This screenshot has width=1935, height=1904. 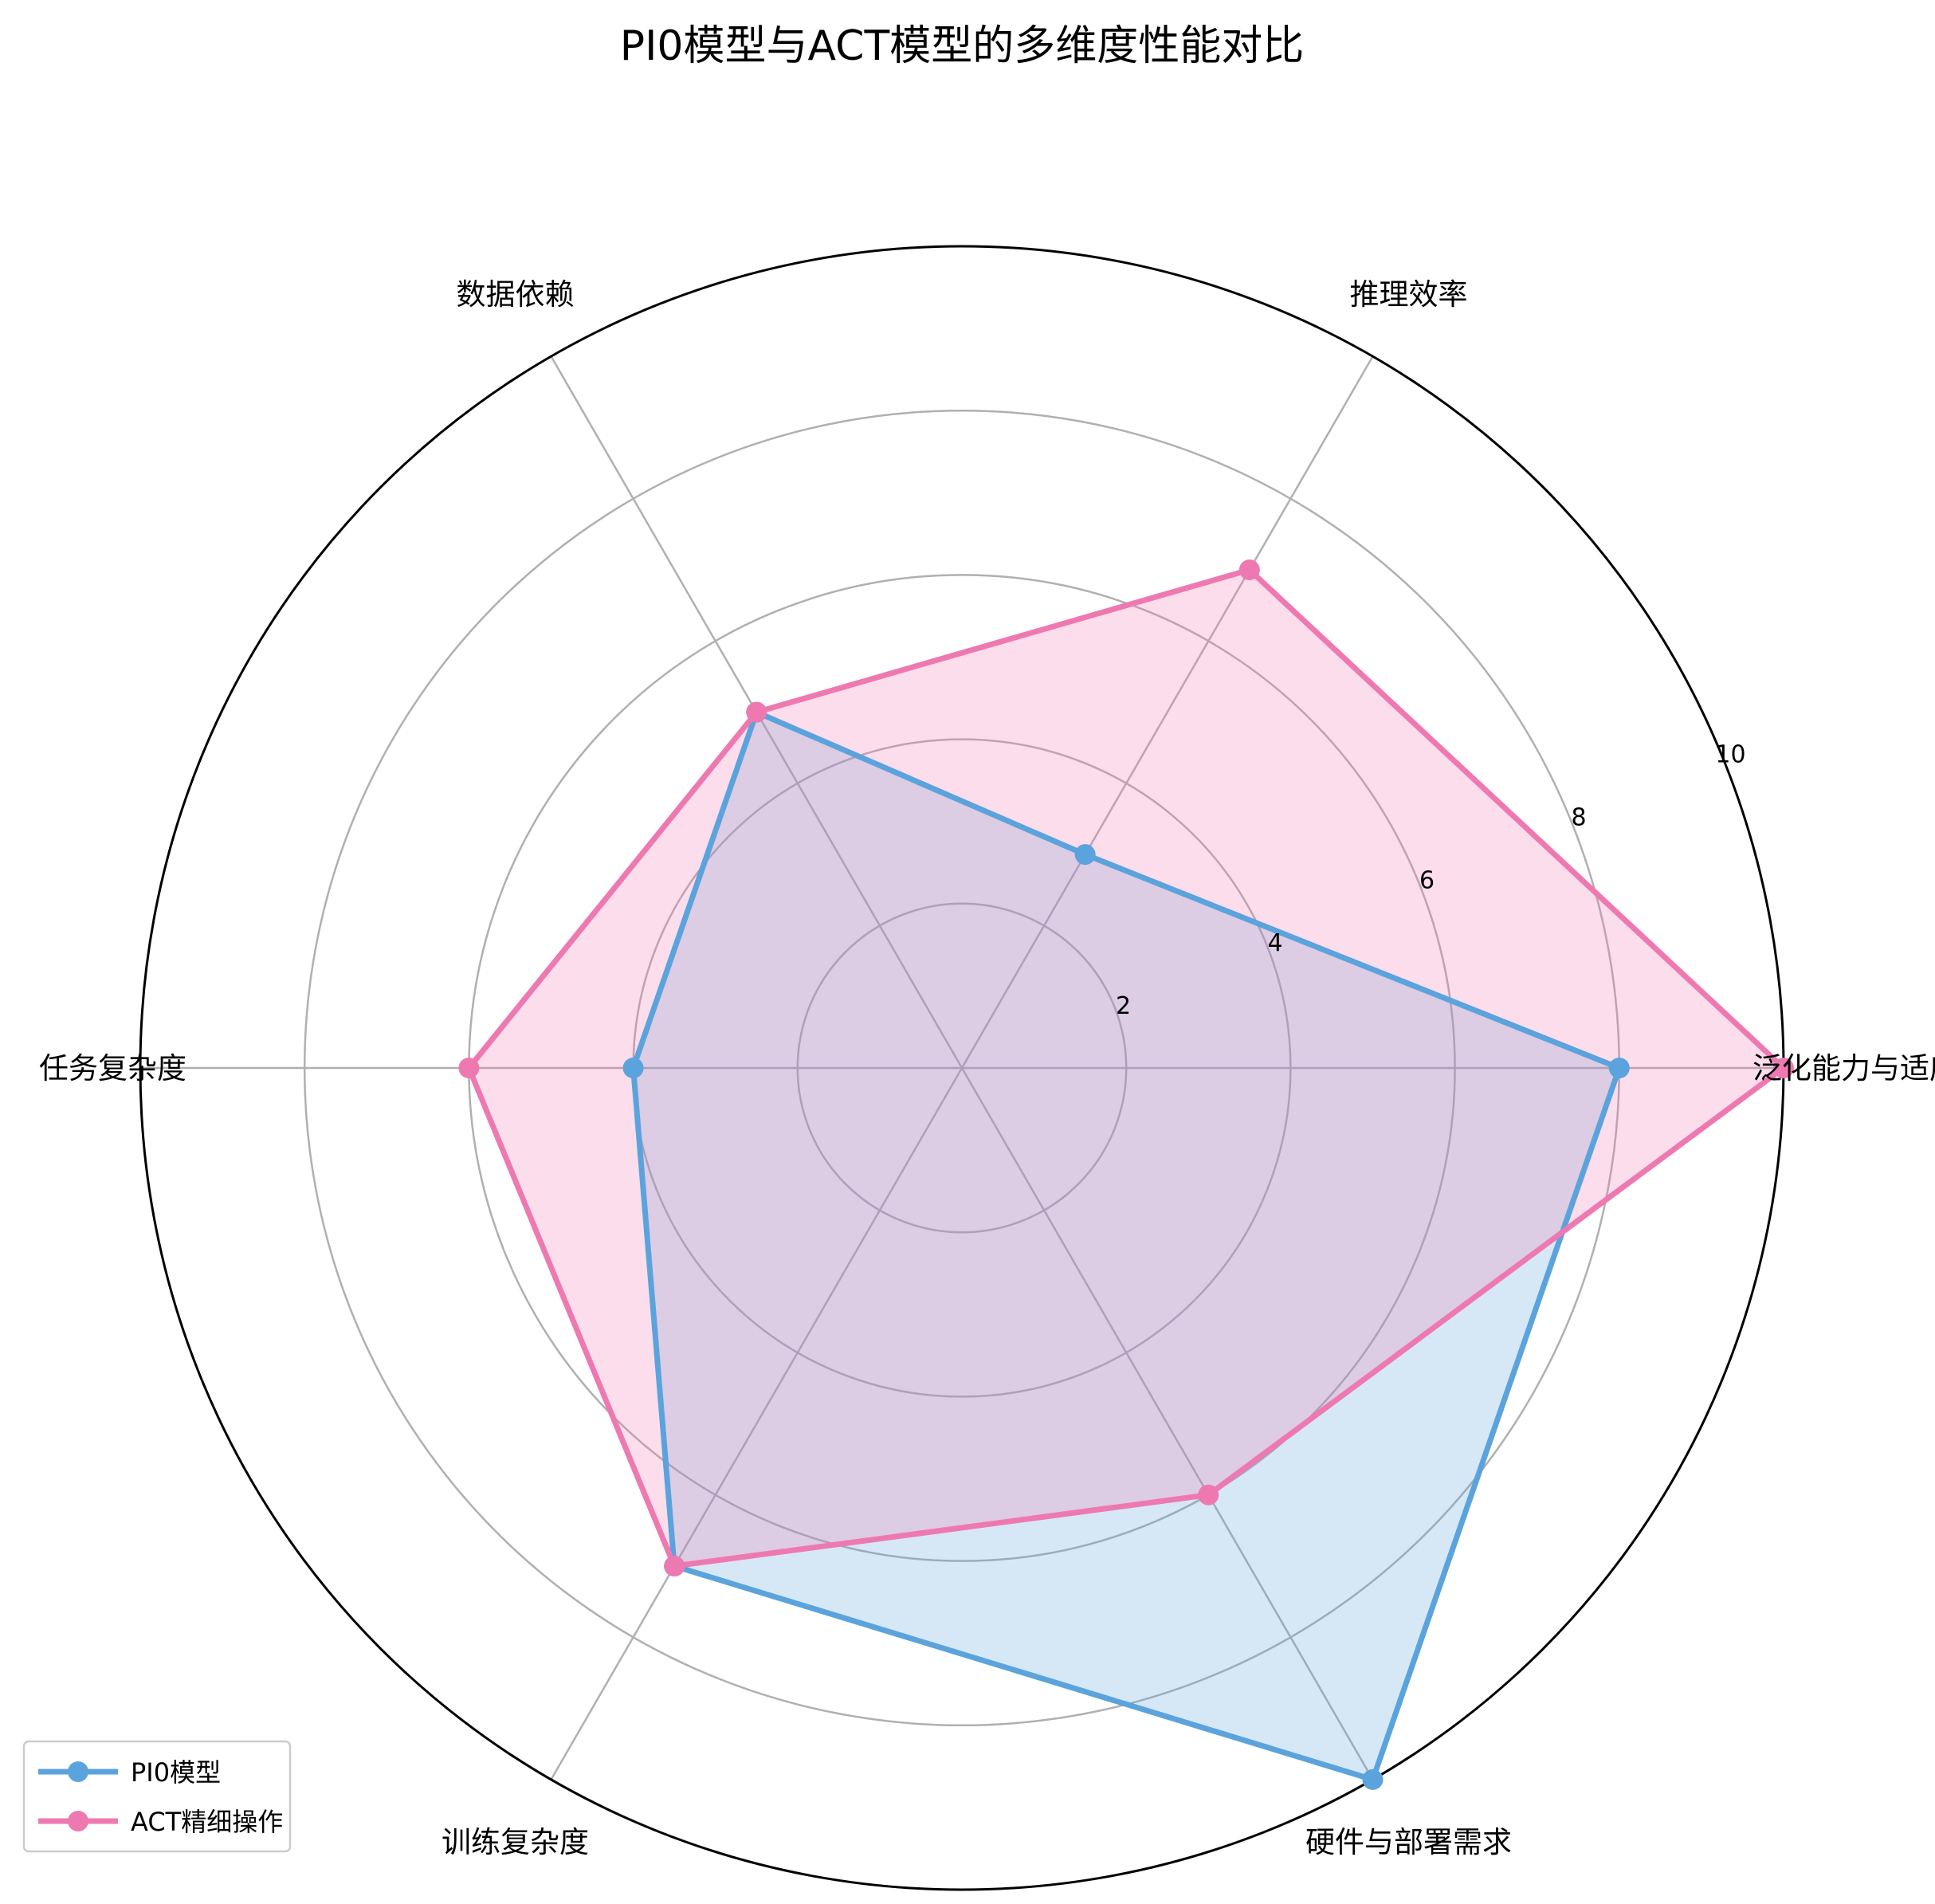 I want to click on radar-tick-labels: 2 4 6 8 10, so click(x=1431, y=881).